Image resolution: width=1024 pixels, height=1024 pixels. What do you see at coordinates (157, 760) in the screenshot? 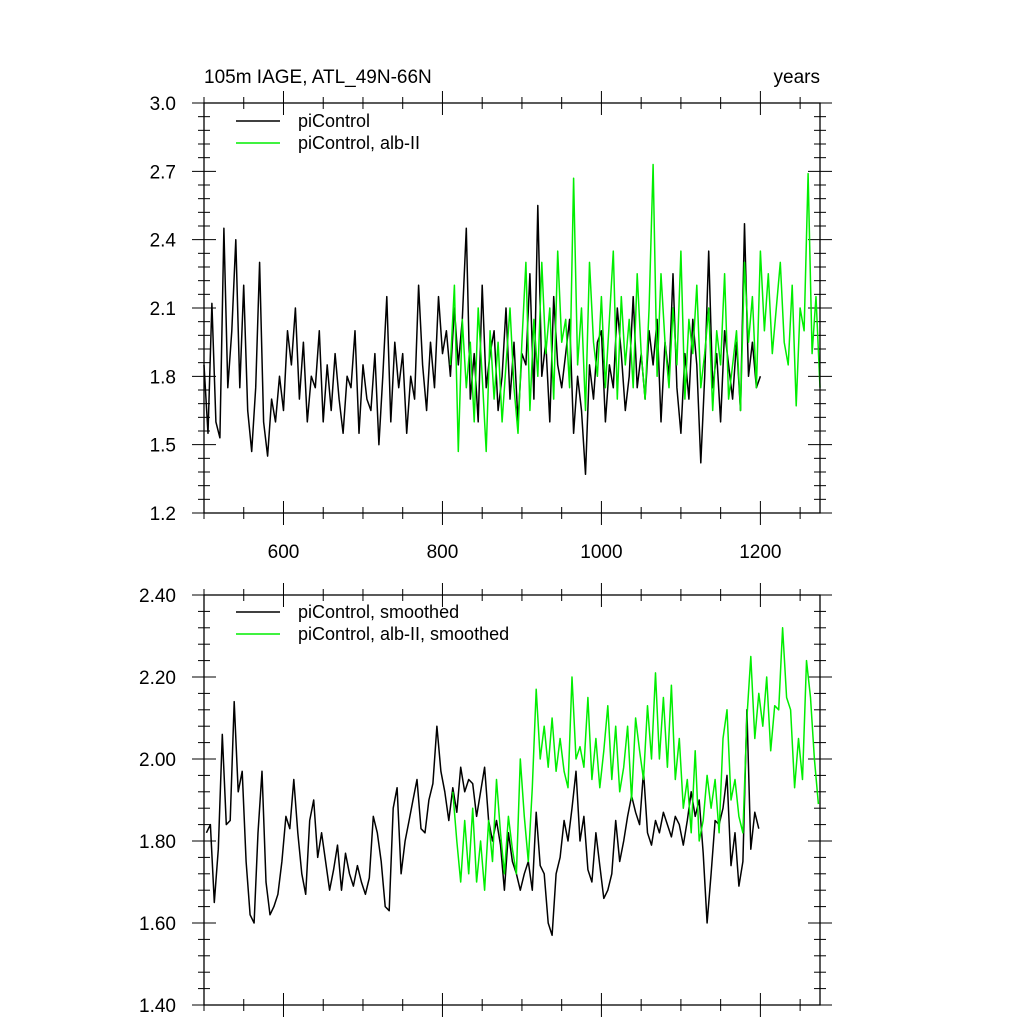
I see `bottom-y-tick-label: 2.00` at bounding box center [157, 760].